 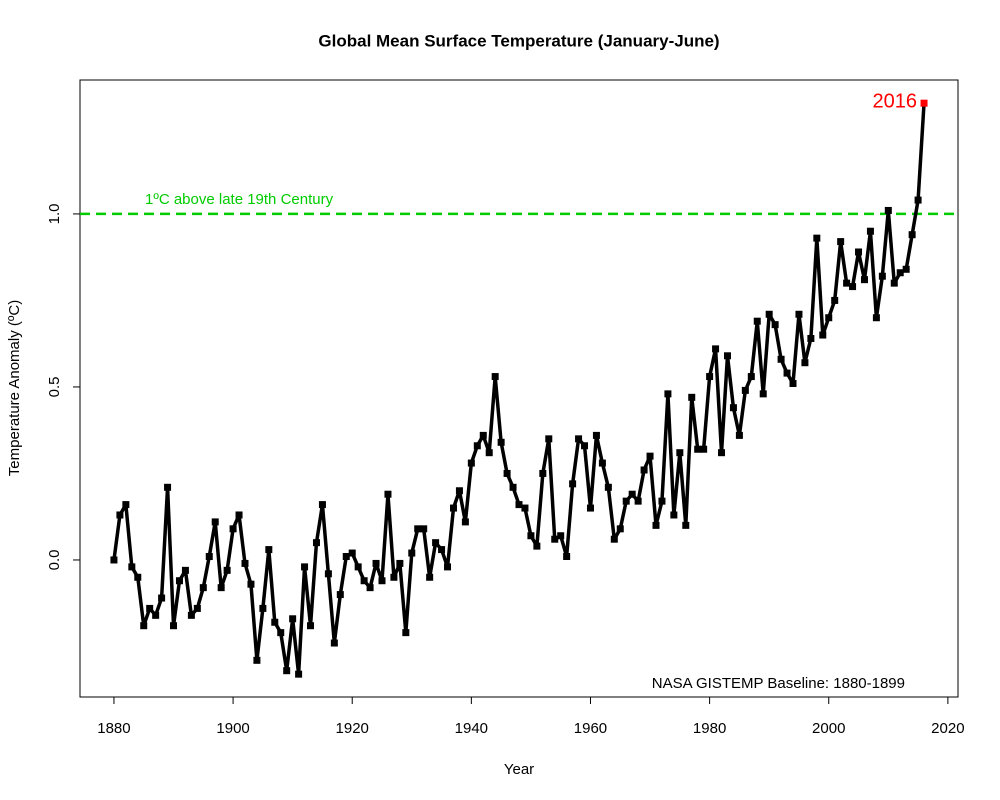 I want to click on x-tick-label: 1900, so click(x=232, y=728).